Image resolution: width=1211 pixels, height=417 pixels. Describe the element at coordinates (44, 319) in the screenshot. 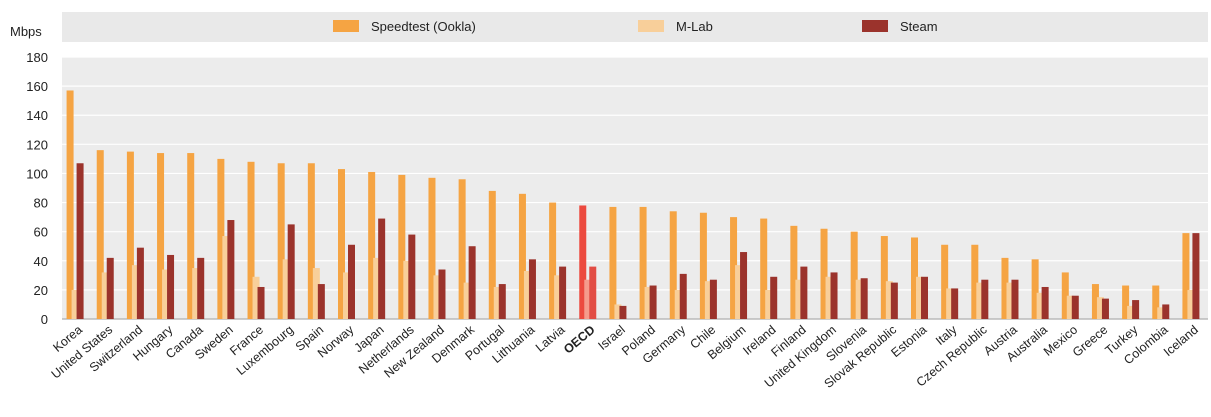

I see `y-tick-label: 0` at that location.